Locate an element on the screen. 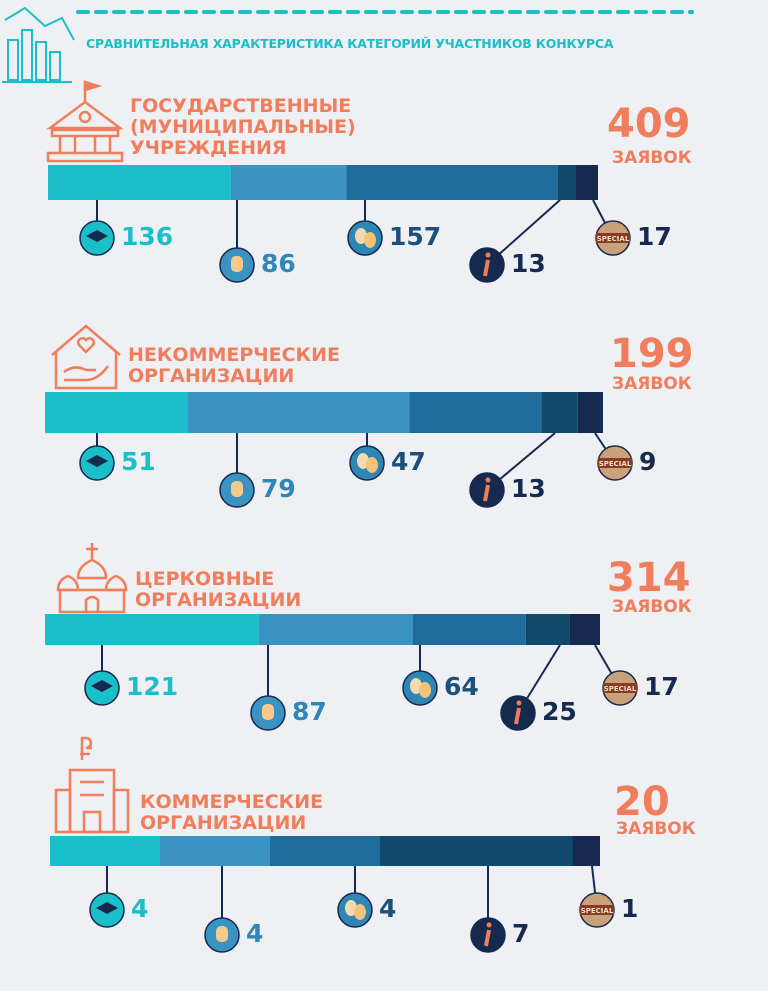  segment-label: 9 is located at coordinates (648, 461).